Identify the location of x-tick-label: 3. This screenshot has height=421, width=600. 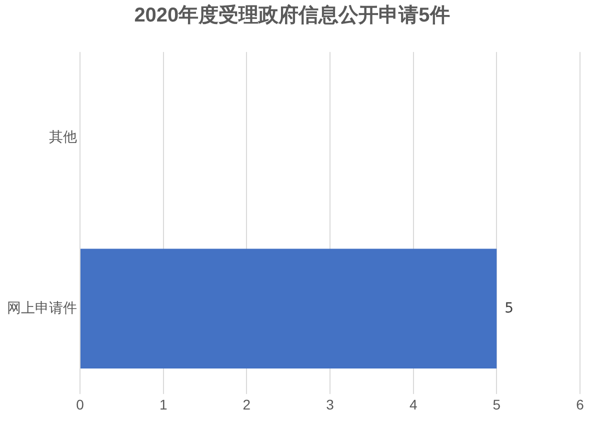
(330, 404).